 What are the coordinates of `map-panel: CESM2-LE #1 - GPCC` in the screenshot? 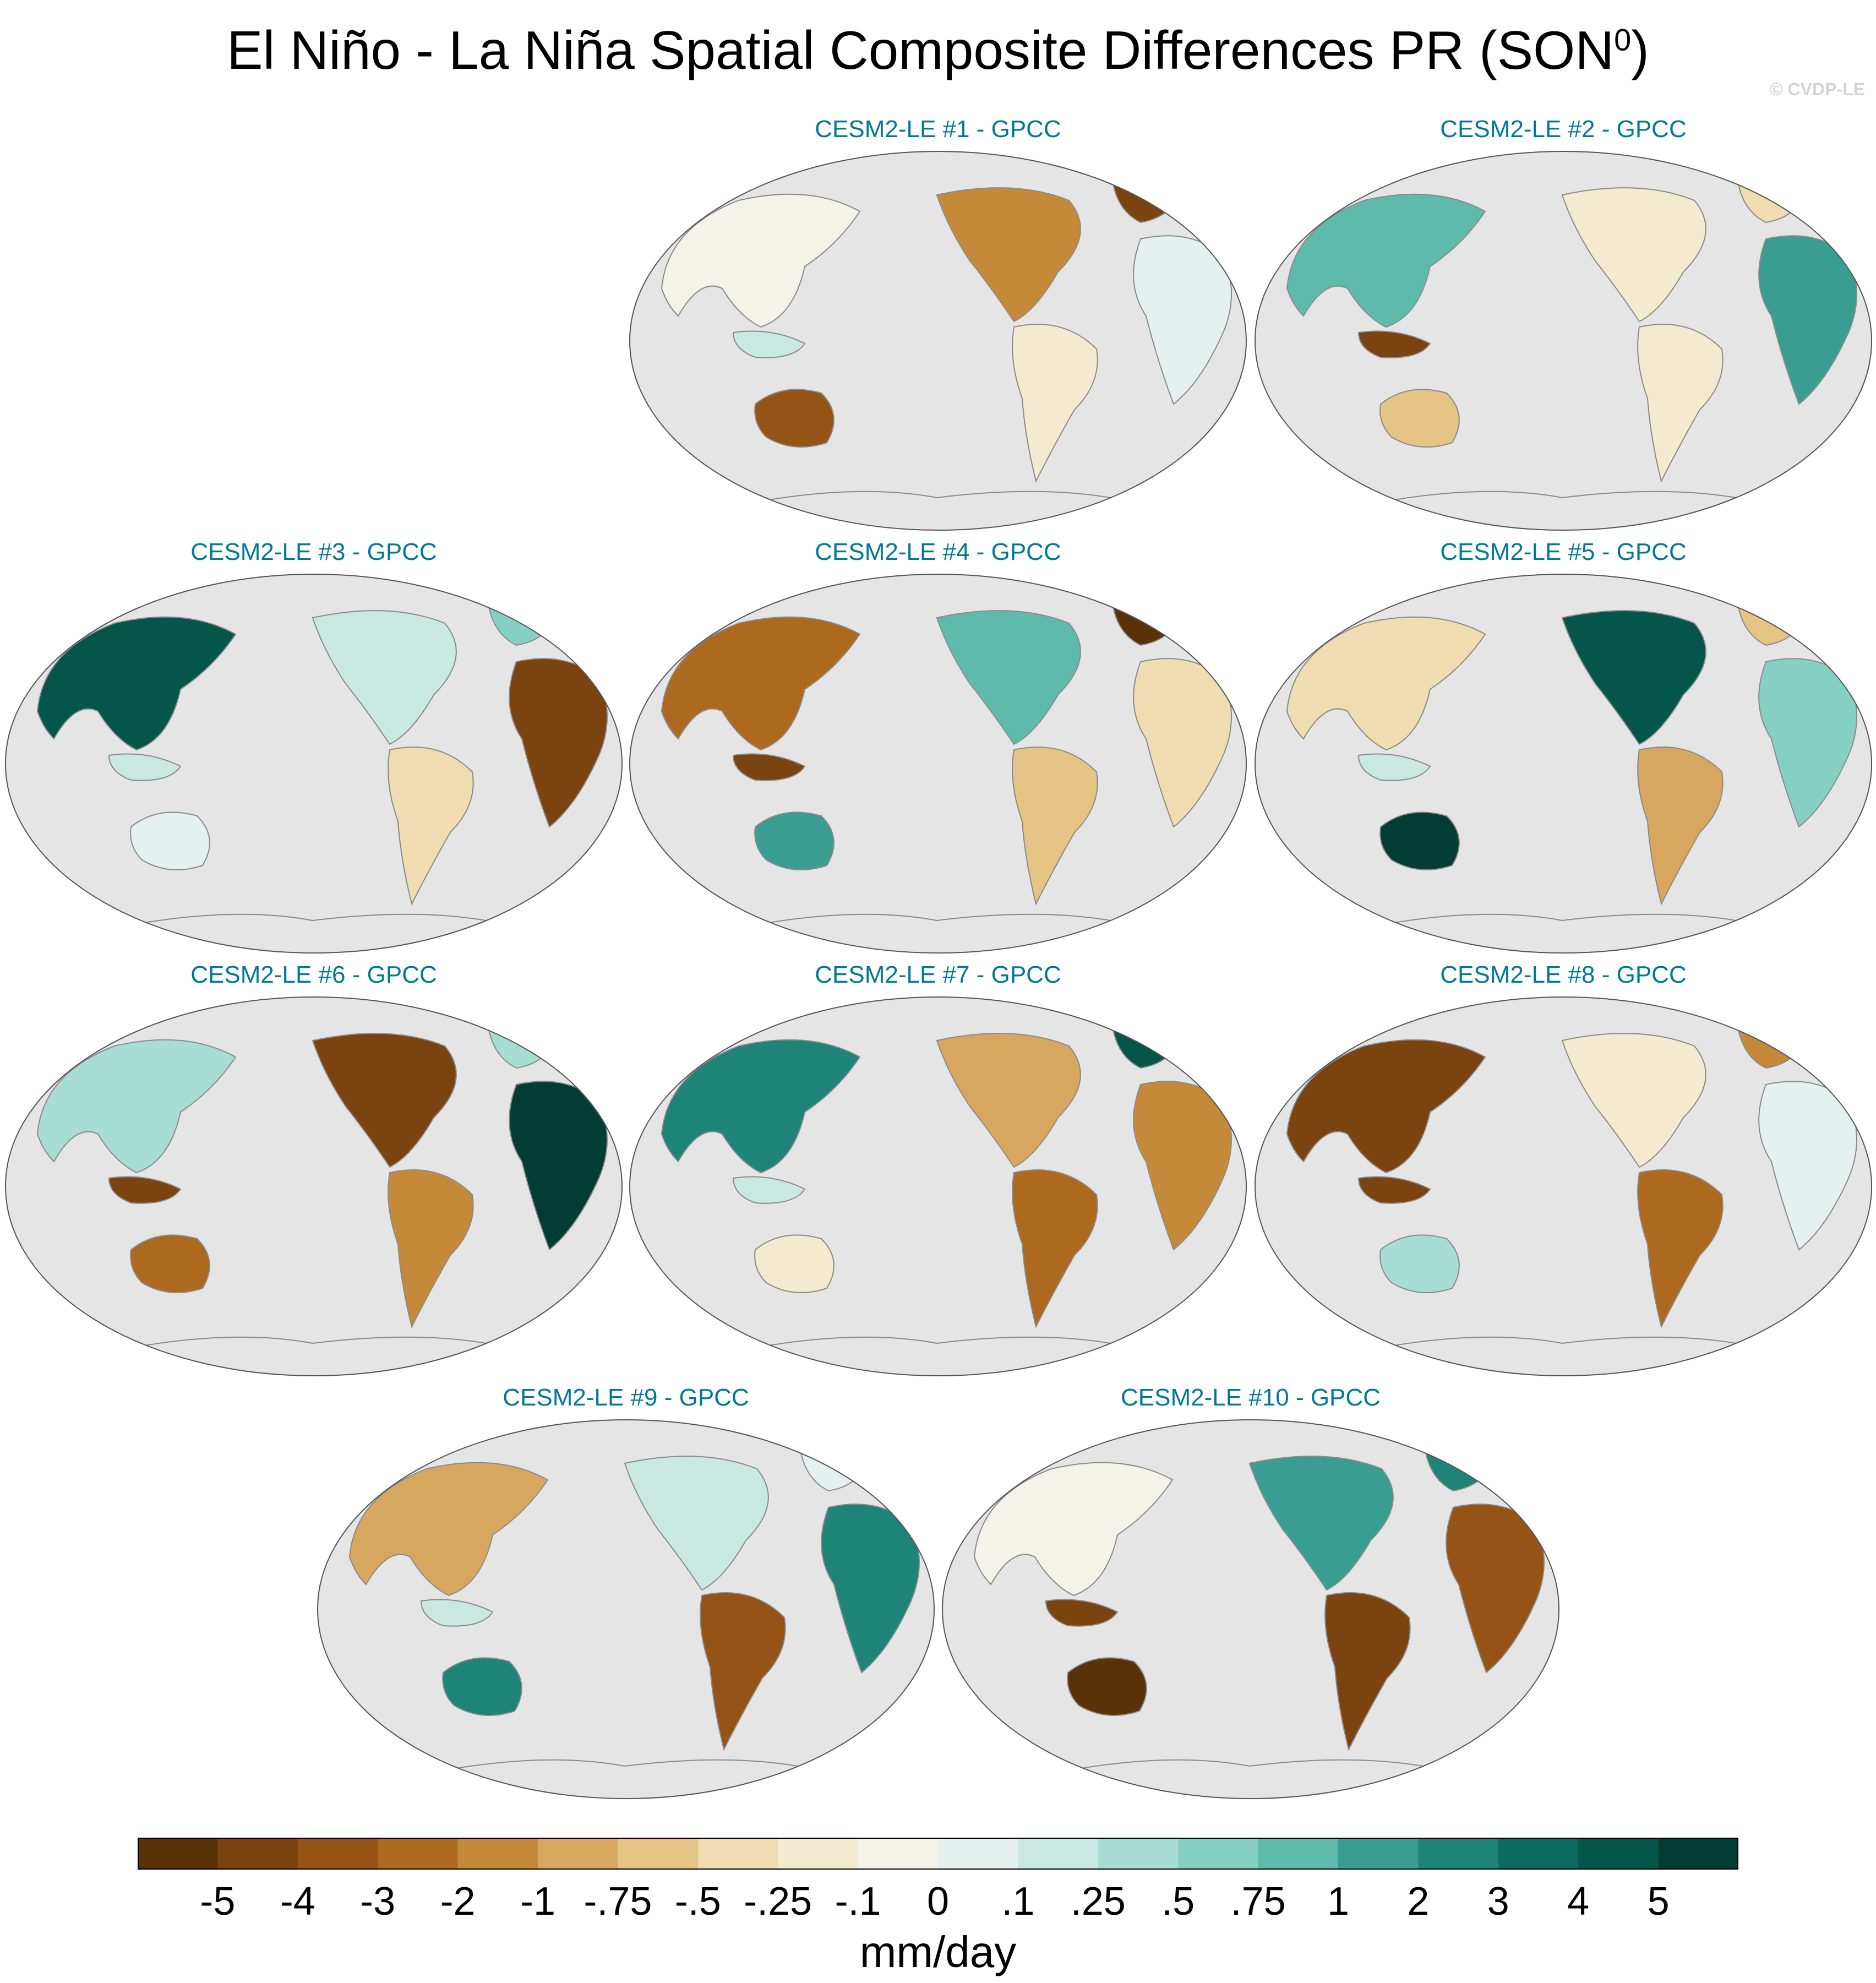 It's located at (938, 328).